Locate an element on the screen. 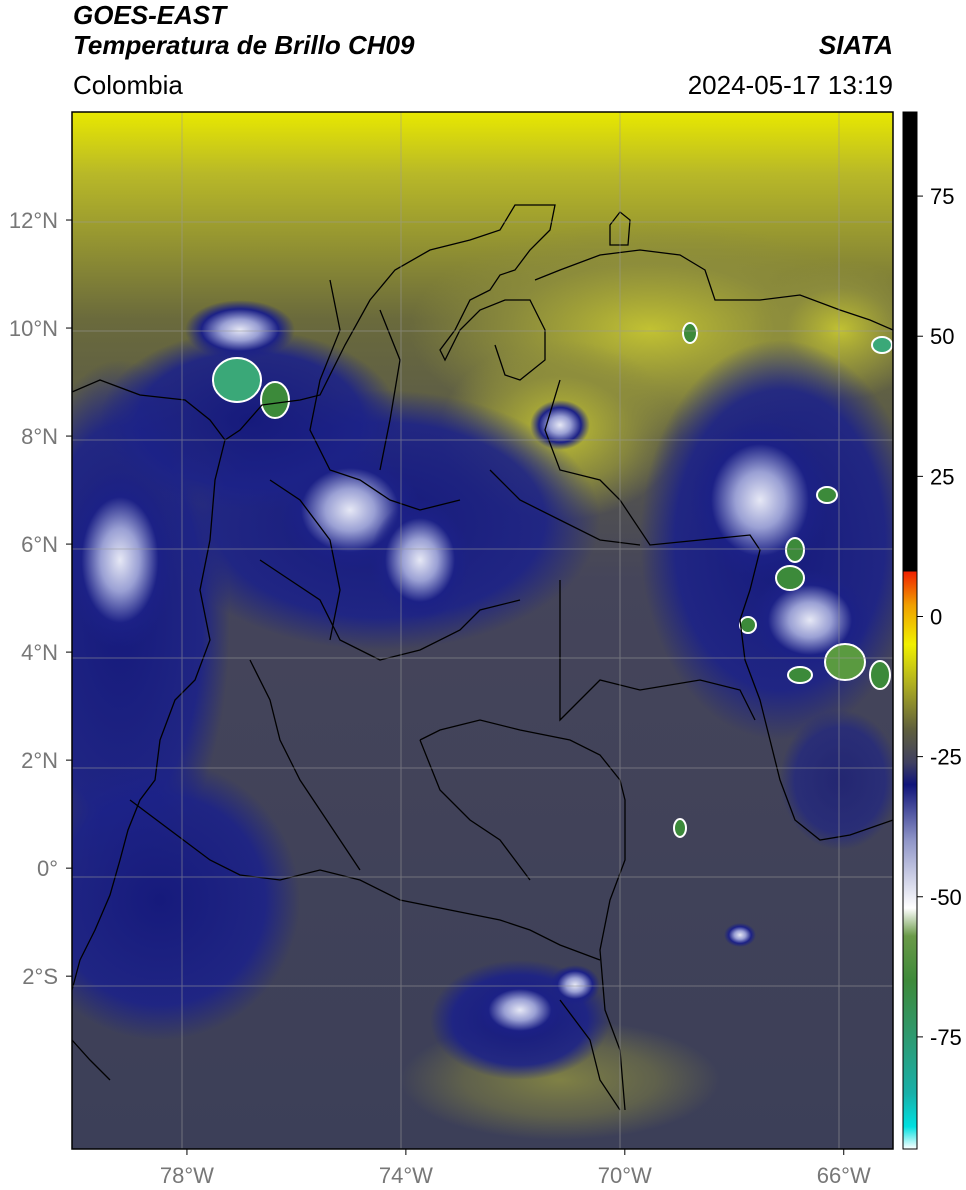  lat-tick-label: 6°N is located at coordinates (39, 544).